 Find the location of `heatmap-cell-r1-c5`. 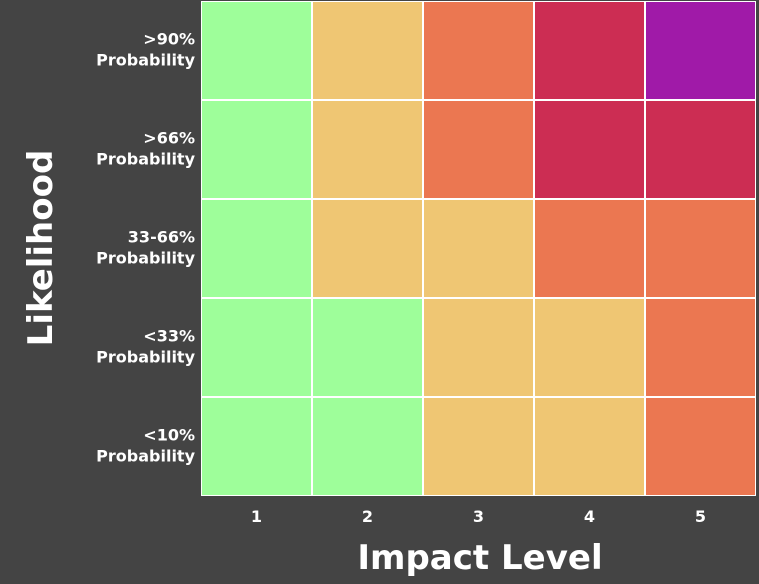

heatmap-cell-r1-c5 is located at coordinates (700, 50).